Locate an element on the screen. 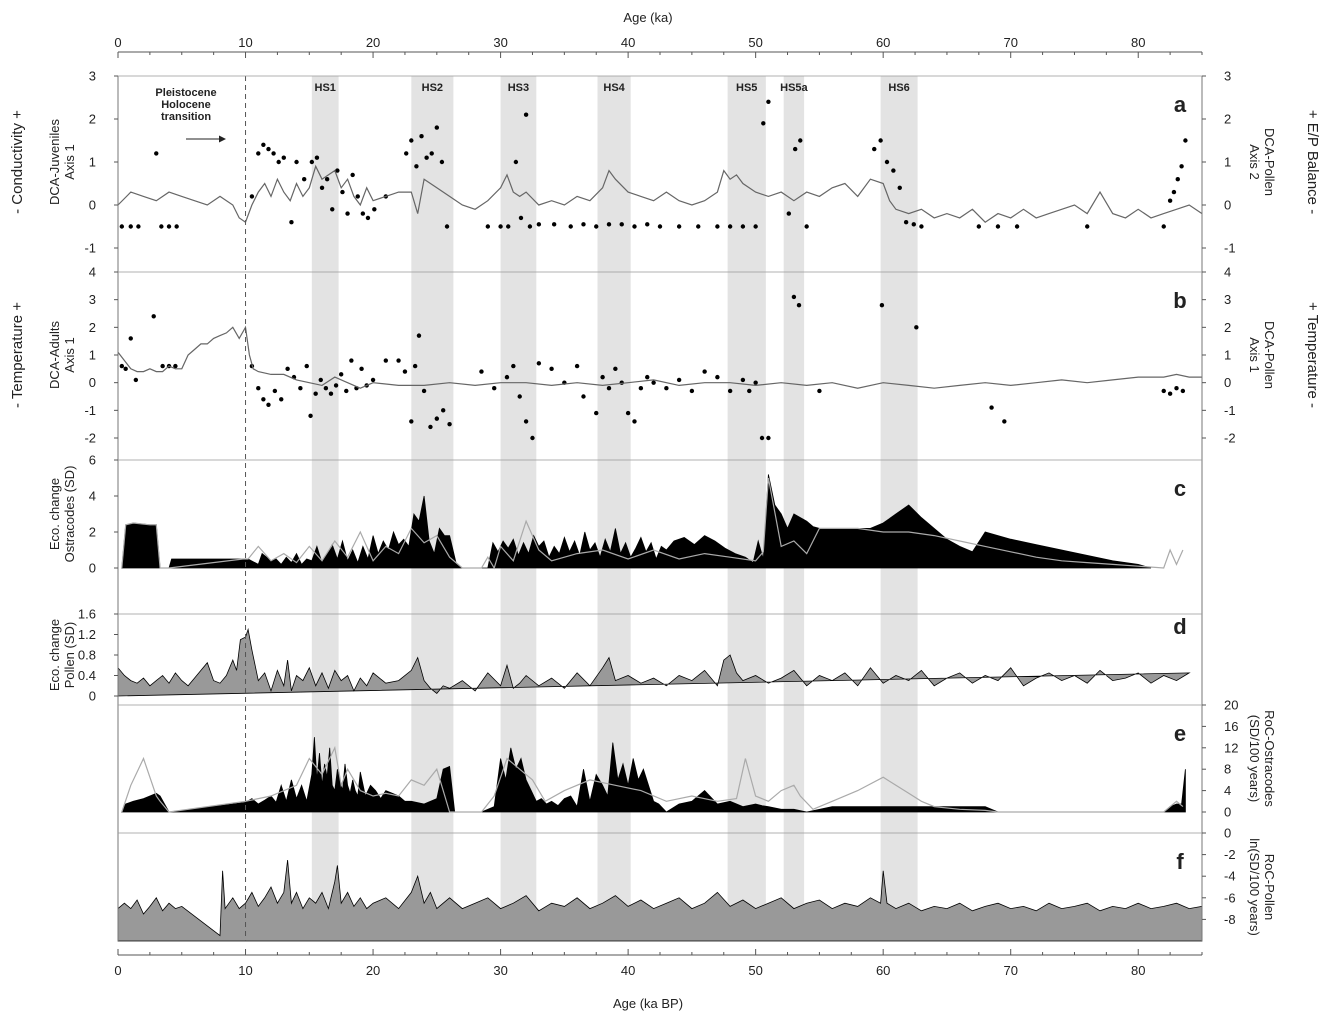  top-x-tick-label: 30 is located at coordinates (500, 42).